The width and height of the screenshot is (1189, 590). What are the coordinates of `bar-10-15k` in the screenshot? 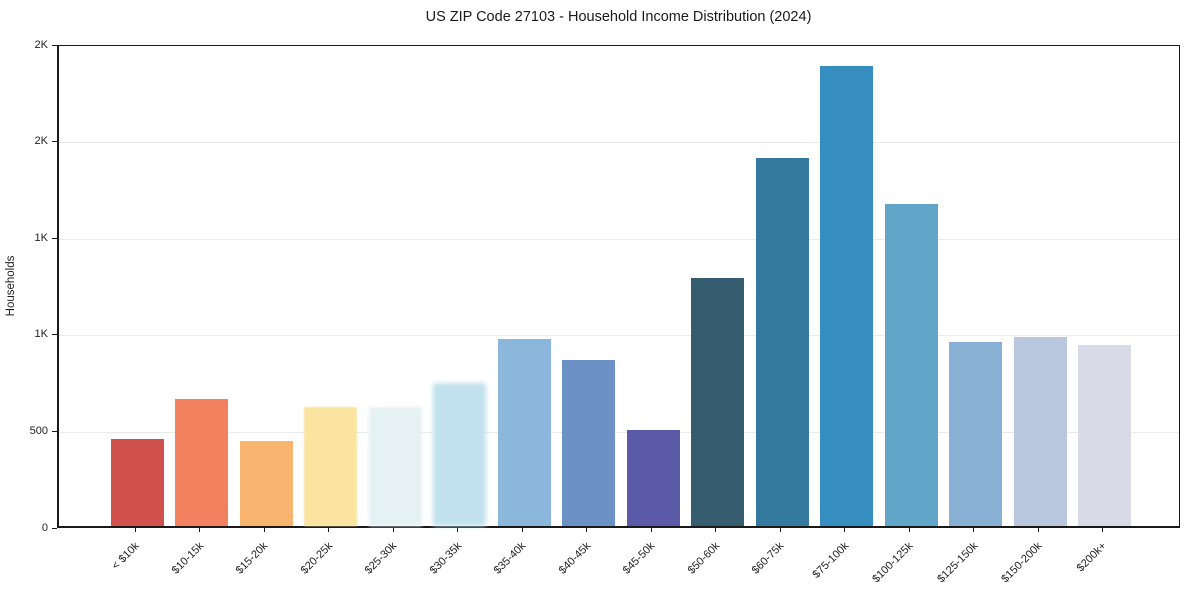 It's located at (201, 462).